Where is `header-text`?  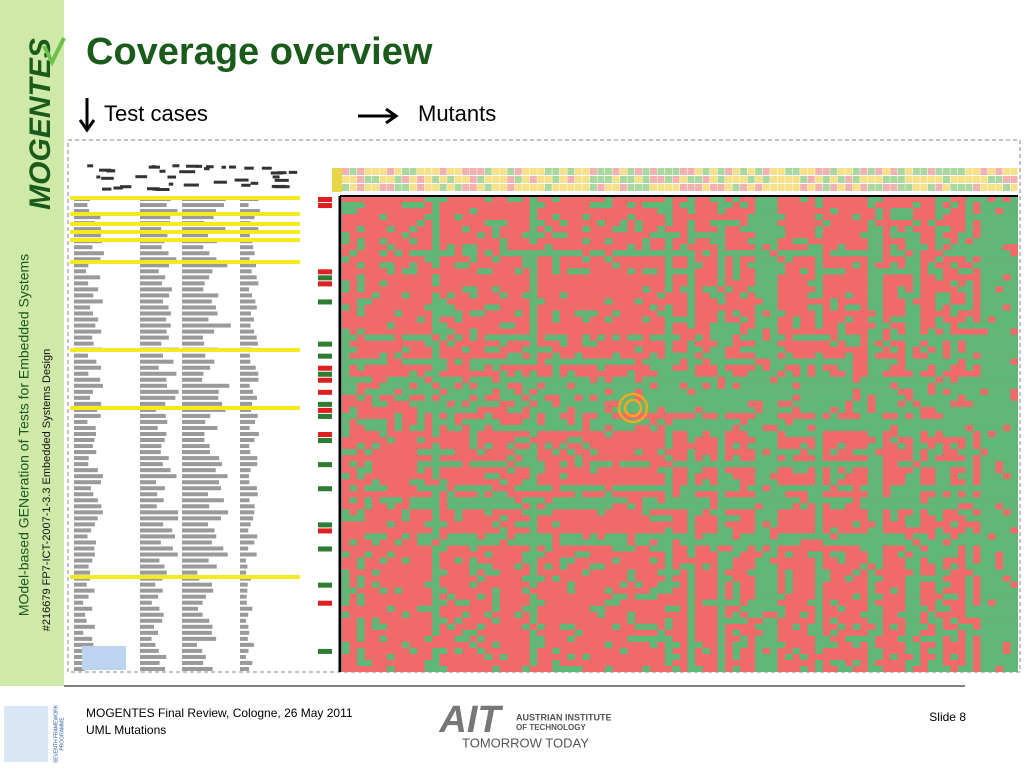 header-text is located at coordinates (207, 169).